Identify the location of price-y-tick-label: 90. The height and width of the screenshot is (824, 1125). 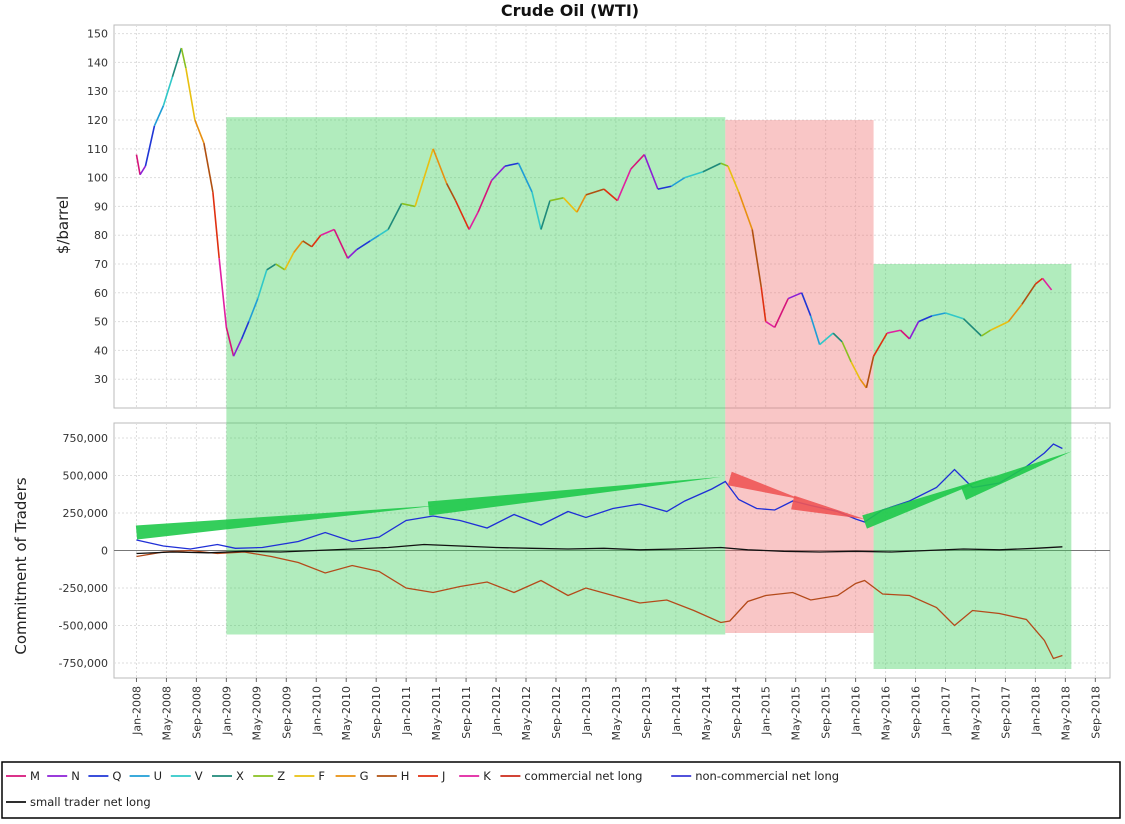
(101, 206).